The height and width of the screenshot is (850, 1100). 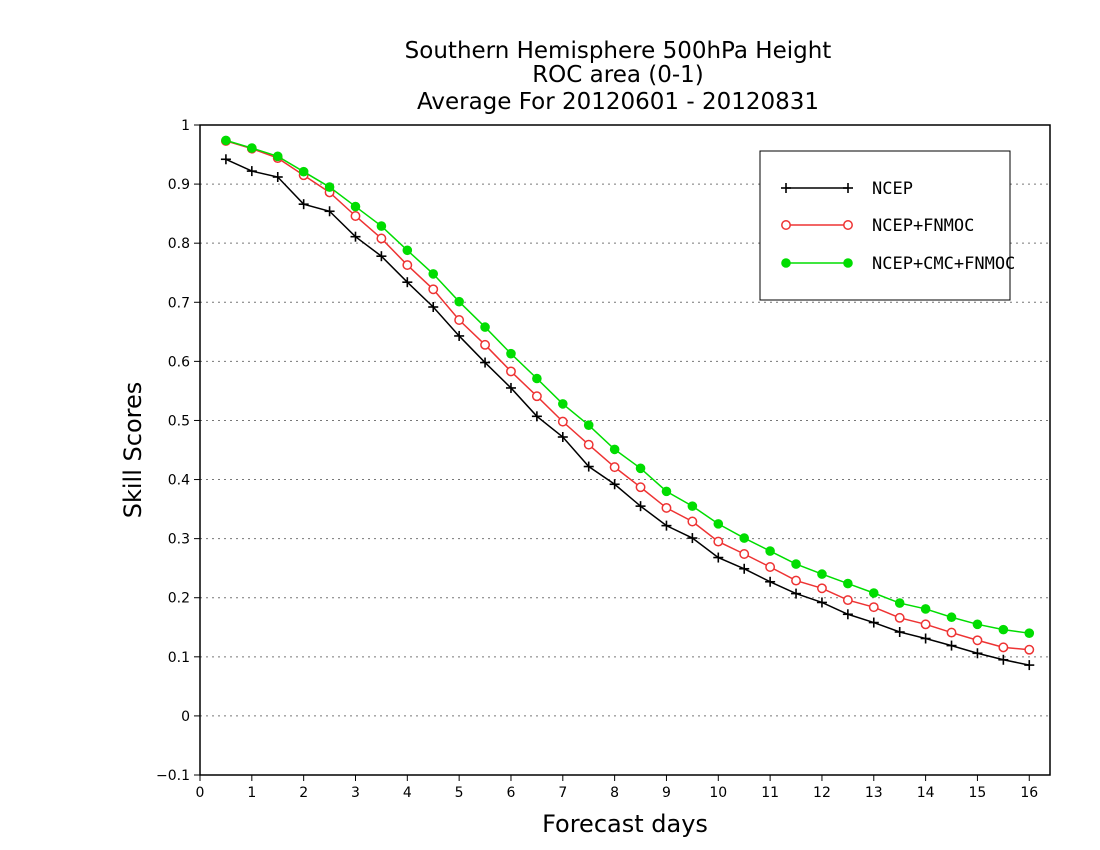 What do you see at coordinates (511, 793) in the screenshot?
I see `x-tick-label: 6` at bounding box center [511, 793].